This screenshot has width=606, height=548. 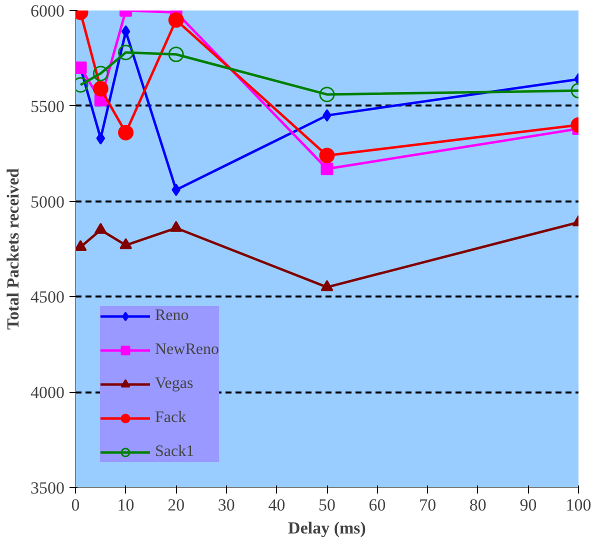 I want to click on x-tick-label: 0, so click(x=75, y=505).